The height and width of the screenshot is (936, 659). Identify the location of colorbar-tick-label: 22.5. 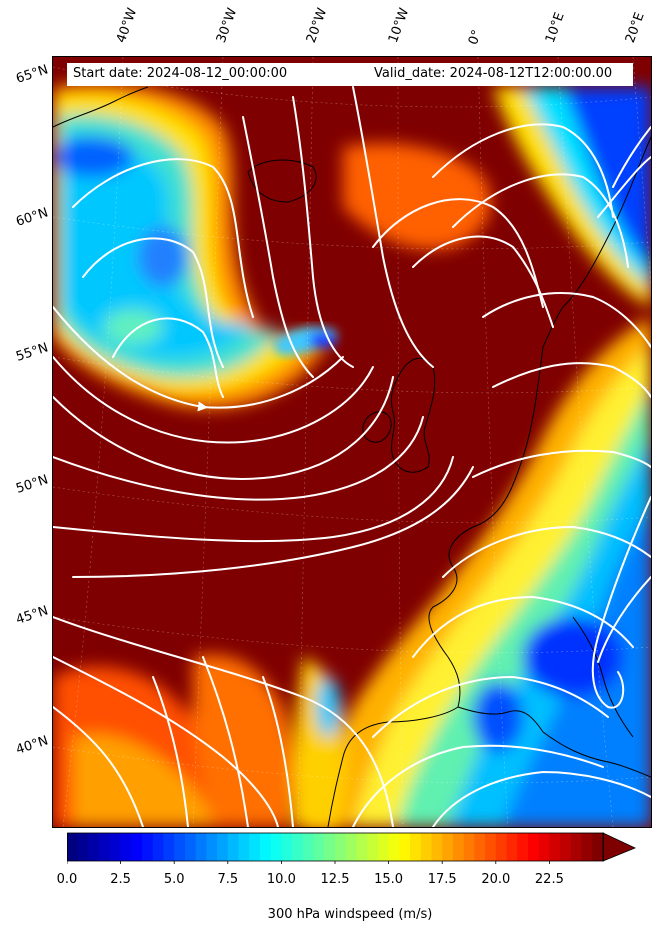
(549, 879).